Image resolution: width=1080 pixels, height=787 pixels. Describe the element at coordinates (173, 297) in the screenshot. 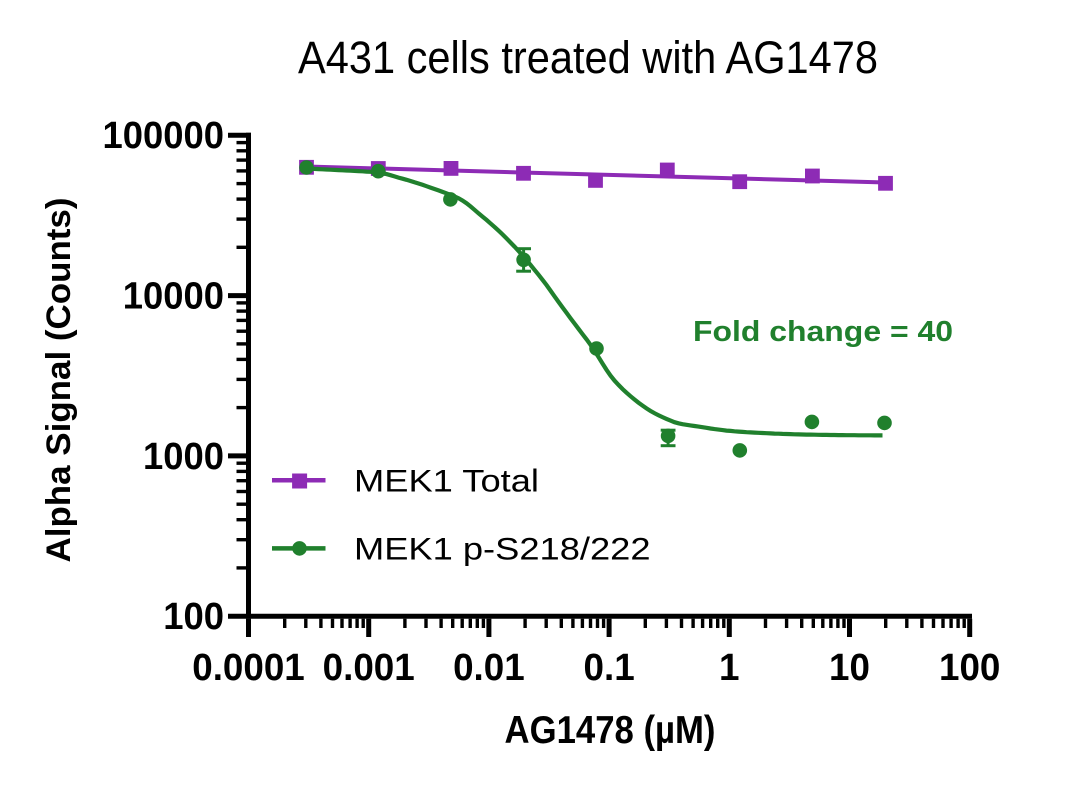

I see `svg-text: 10000` at that location.